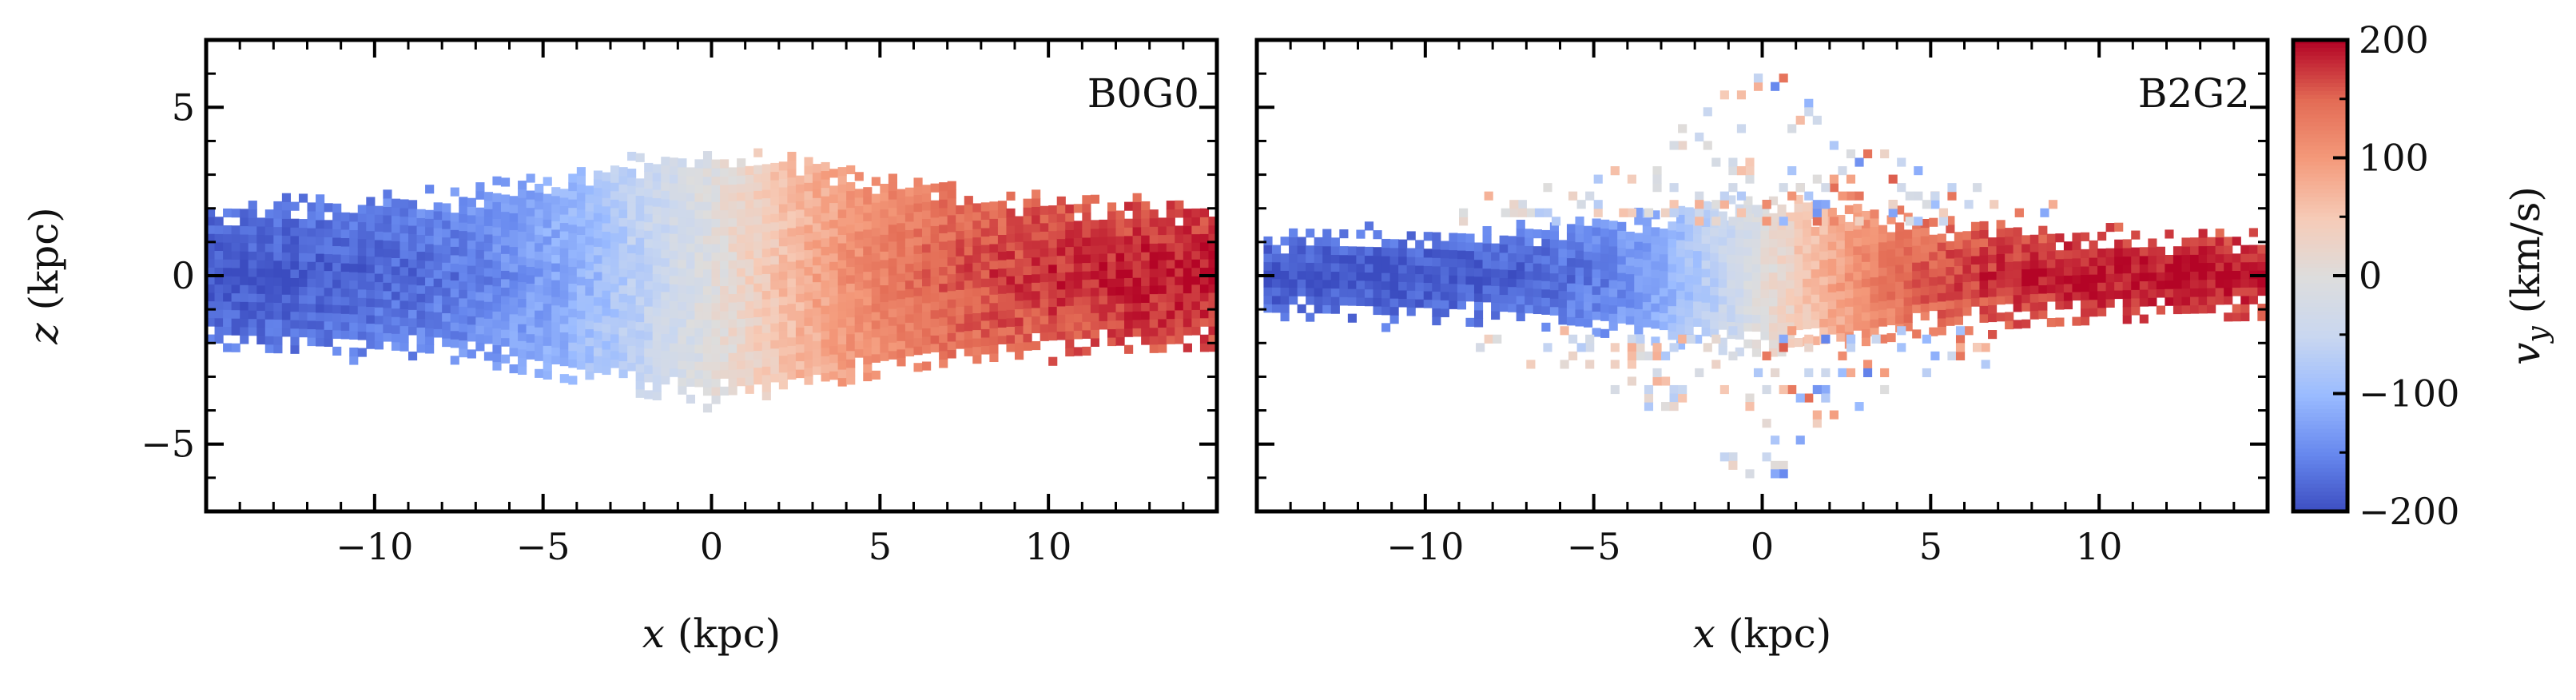  Describe the element at coordinates (880, 546) in the screenshot. I see `x-tick-label: 5` at that location.